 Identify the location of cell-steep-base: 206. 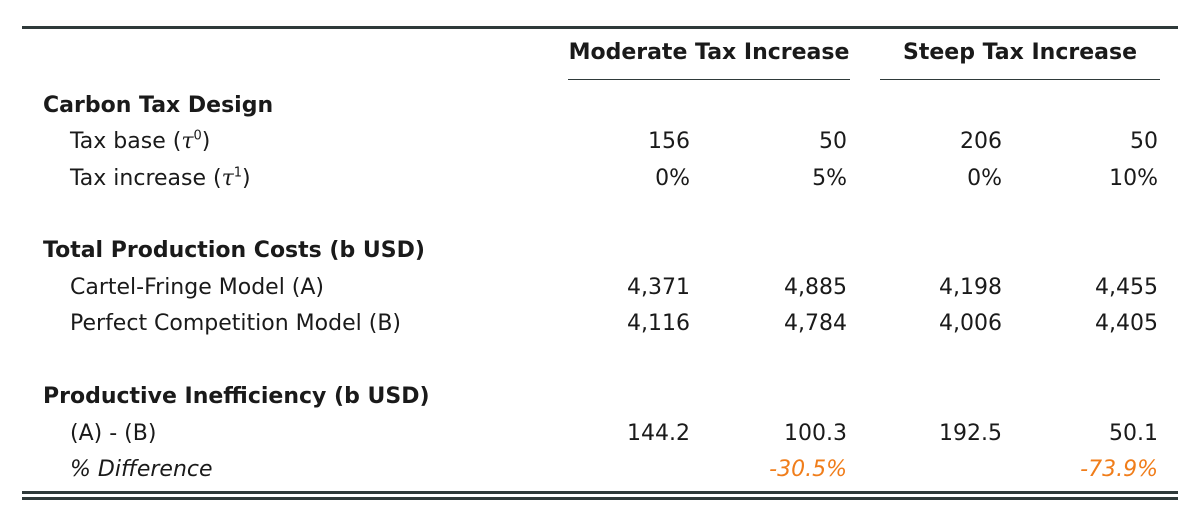
(981, 141).